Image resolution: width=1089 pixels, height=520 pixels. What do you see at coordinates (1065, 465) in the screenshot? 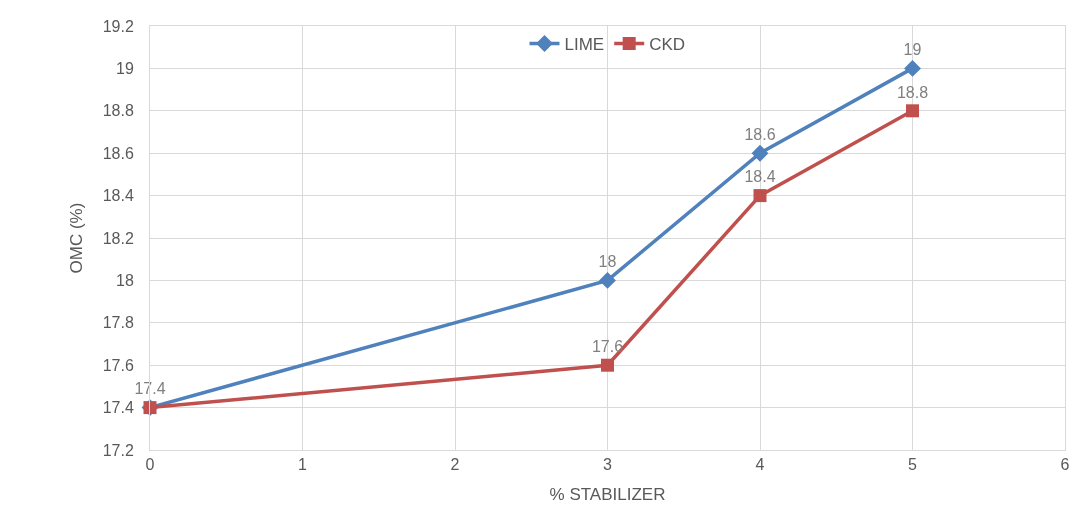
I see `x-tick-label: 6` at bounding box center [1065, 465].